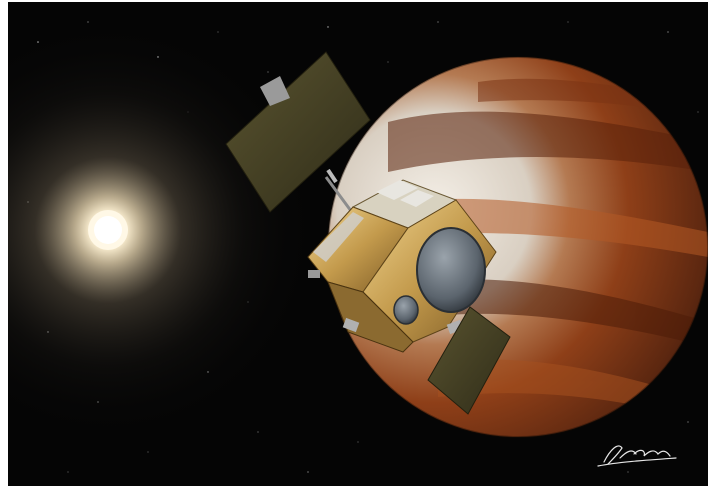  What do you see at coordinates (439, 276) in the screenshot?
I see `antenna-dish` at bounding box center [439, 276].